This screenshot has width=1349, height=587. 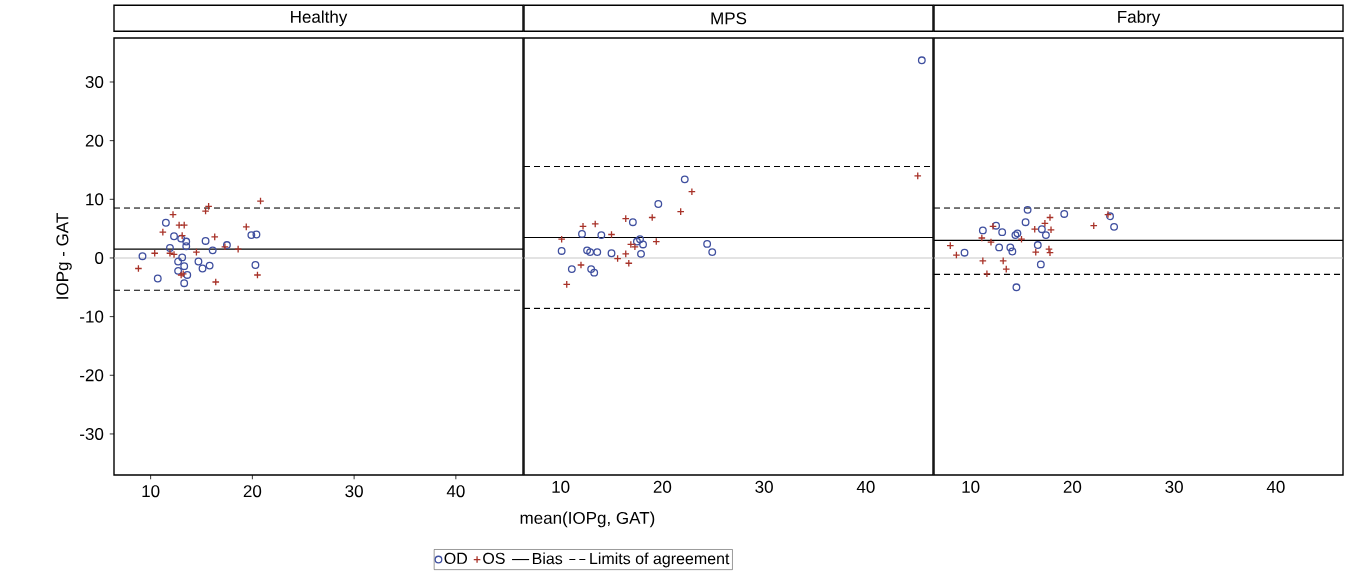 I want to click on y-tick-label: 10, so click(x=95, y=199).